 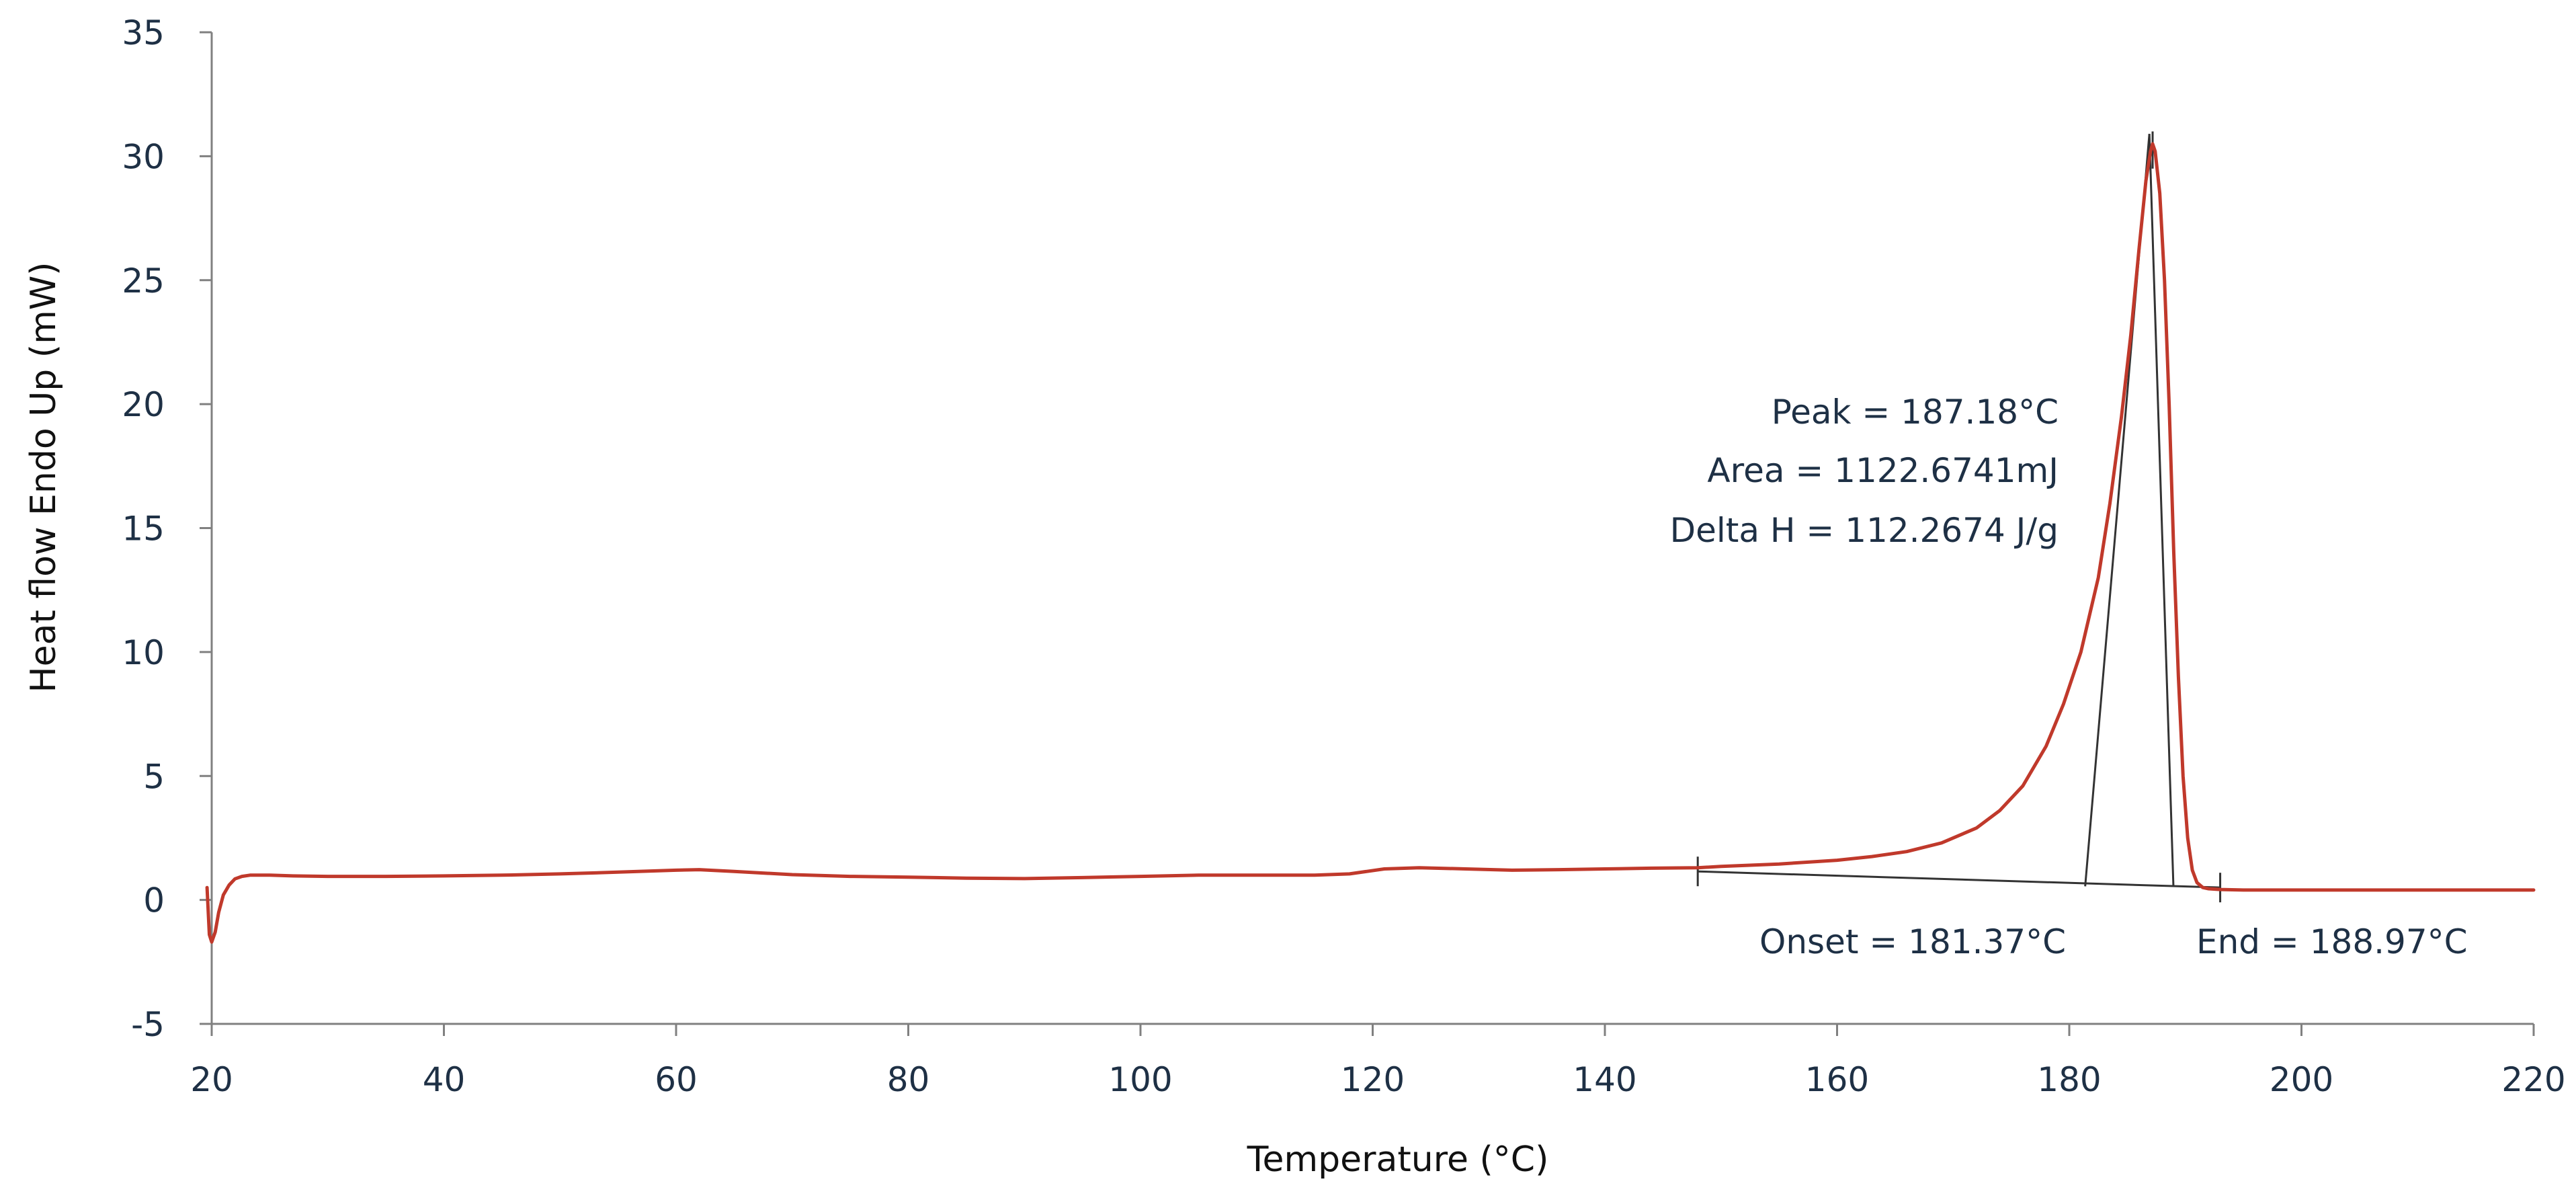 What do you see at coordinates (1398, 1160) in the screenshot?
I see `x-axis-title: Temperature (°C)` at bounding box center [1398, 1160].